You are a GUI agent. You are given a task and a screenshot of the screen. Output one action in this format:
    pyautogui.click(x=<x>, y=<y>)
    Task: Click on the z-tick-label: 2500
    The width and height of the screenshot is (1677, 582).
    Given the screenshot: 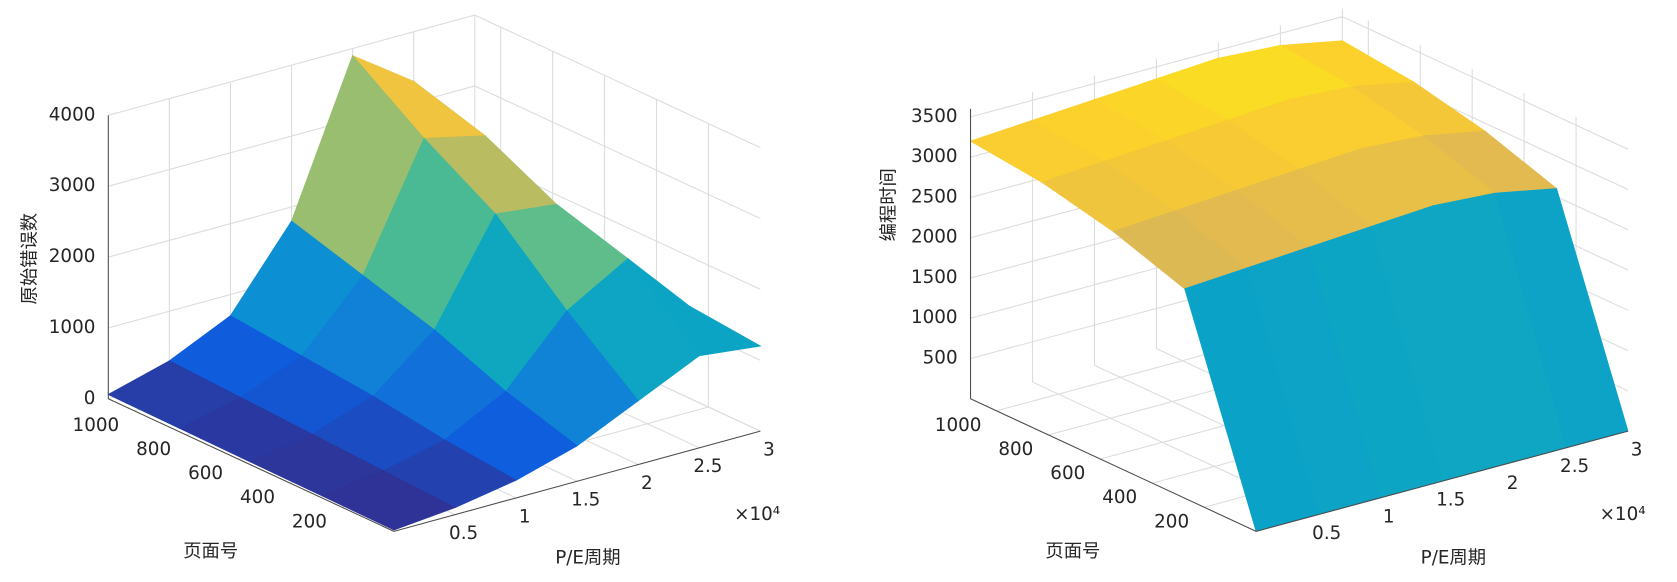 What is the action you would take?
    pyautogui.click(x=934, y=196)
    